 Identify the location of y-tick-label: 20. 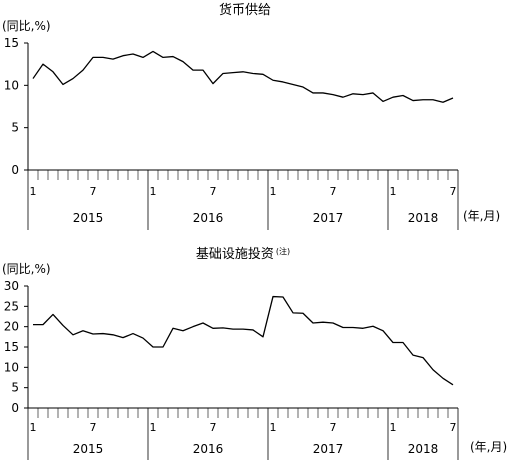
(11, 327).